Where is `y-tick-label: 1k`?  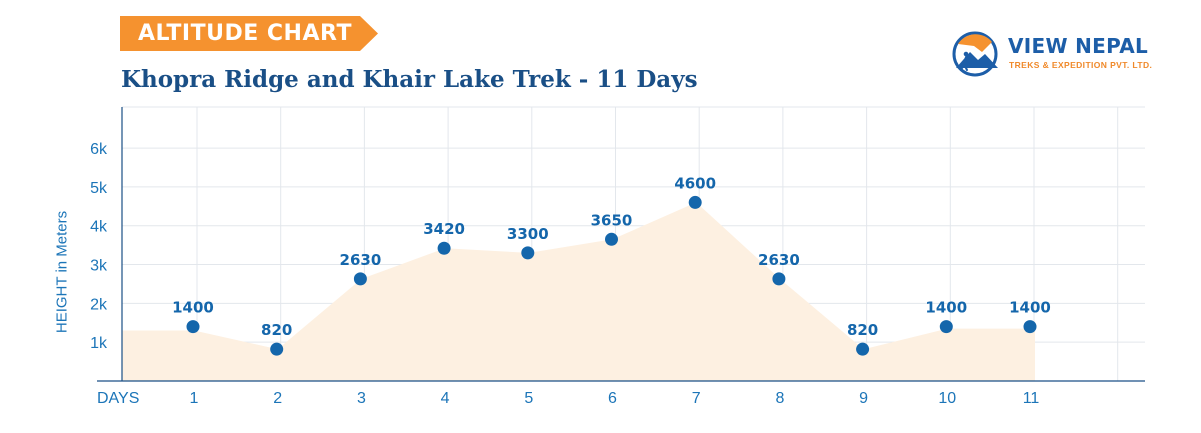 y-tick-label: 1k is located at coordinates (99, 343).